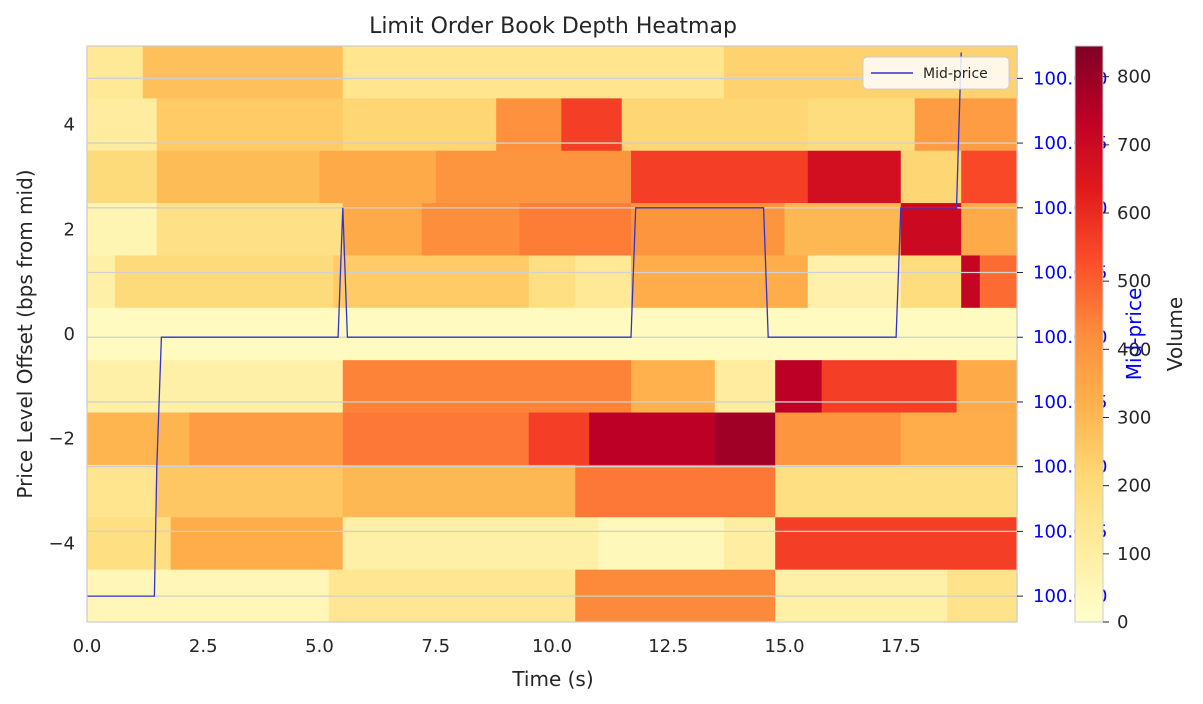  I want to click on y-tick-label: 2, so click(69, 229).